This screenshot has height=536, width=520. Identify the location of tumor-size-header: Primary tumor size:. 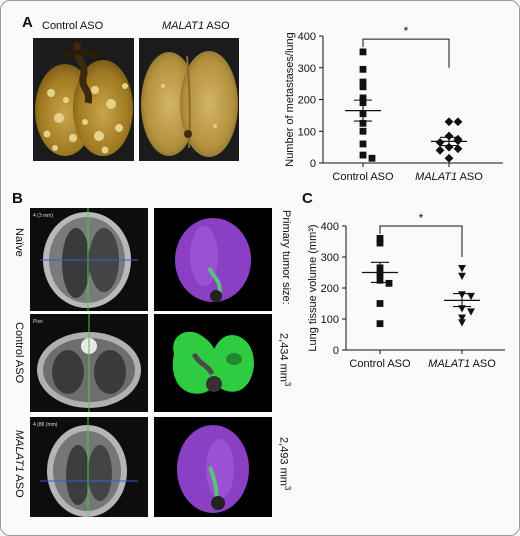
(286, 257).